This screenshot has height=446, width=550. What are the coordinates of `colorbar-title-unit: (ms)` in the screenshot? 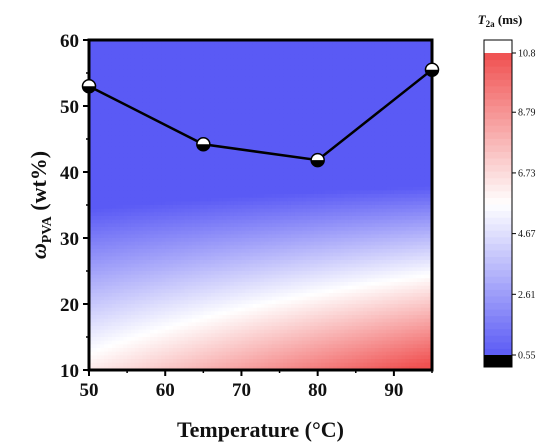 It's located at (509, 19).